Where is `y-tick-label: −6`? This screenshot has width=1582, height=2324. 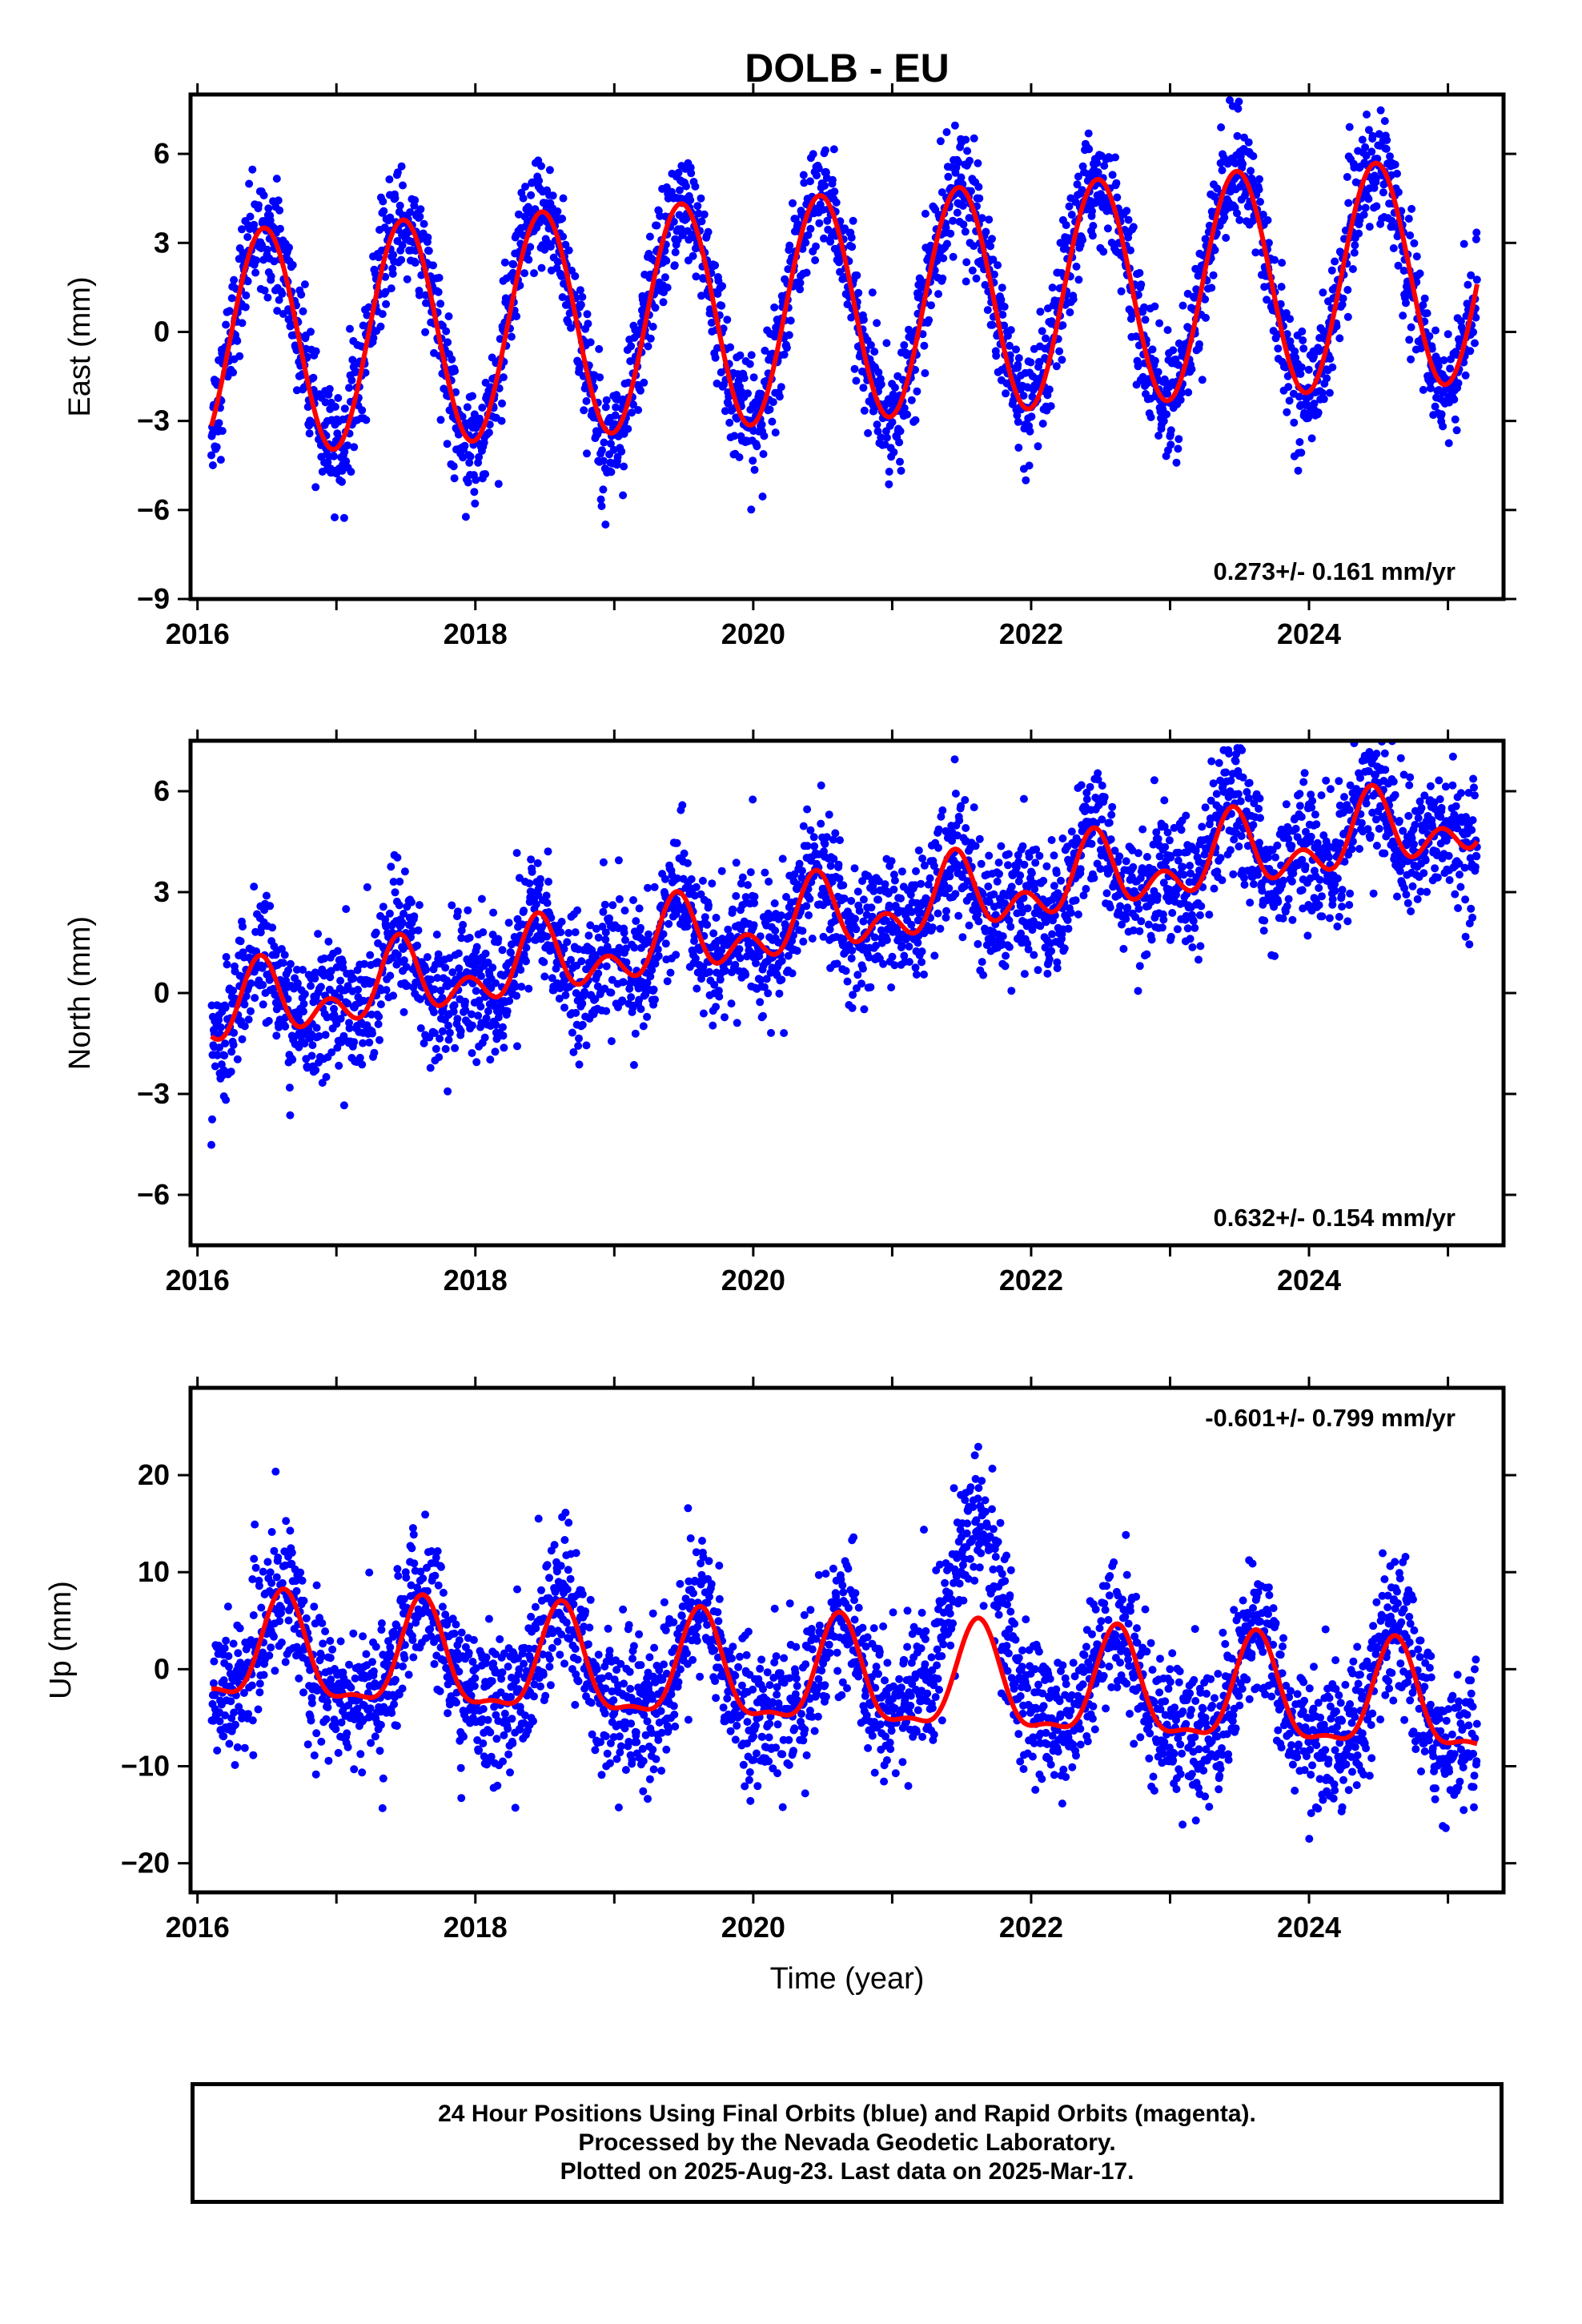 y-tick-label: −6 is located at coordinates (154, 510).